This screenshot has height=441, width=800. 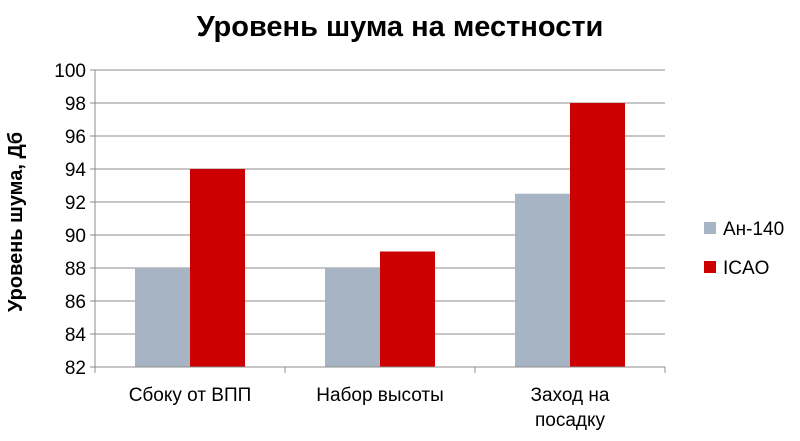 What do you see at coordinates (744, 249) in the screenshot?
I see `legend: Ан-140 ICAO` at bounding box center [744, 249].